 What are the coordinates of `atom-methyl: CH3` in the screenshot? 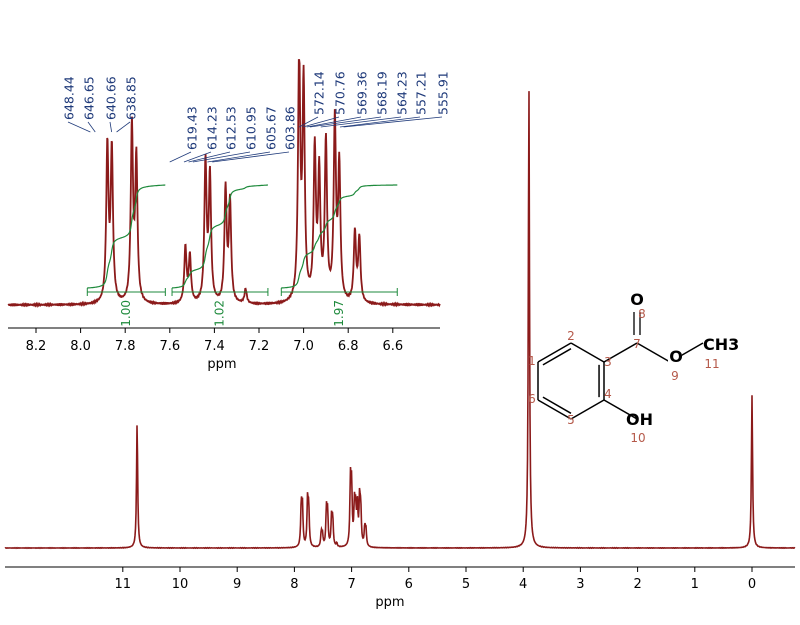 It's located at (721, 344).